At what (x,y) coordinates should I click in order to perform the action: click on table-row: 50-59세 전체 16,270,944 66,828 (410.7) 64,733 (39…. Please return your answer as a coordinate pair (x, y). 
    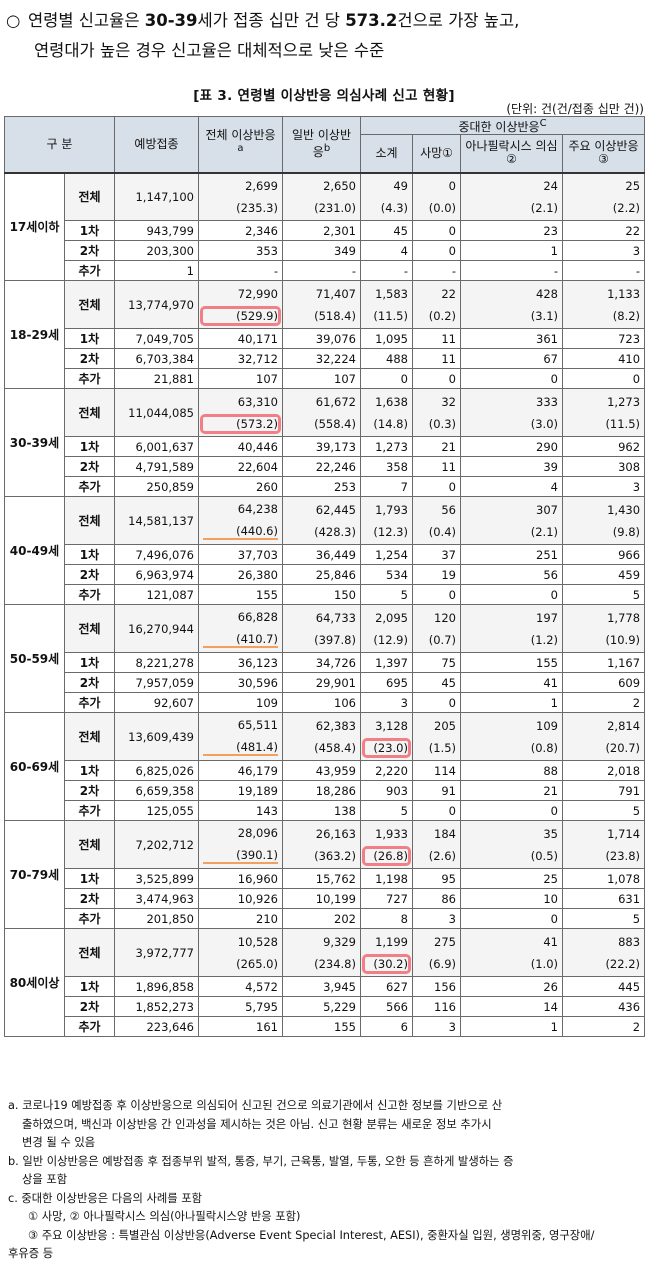
    Looking at the image, I should click on (325, 658).